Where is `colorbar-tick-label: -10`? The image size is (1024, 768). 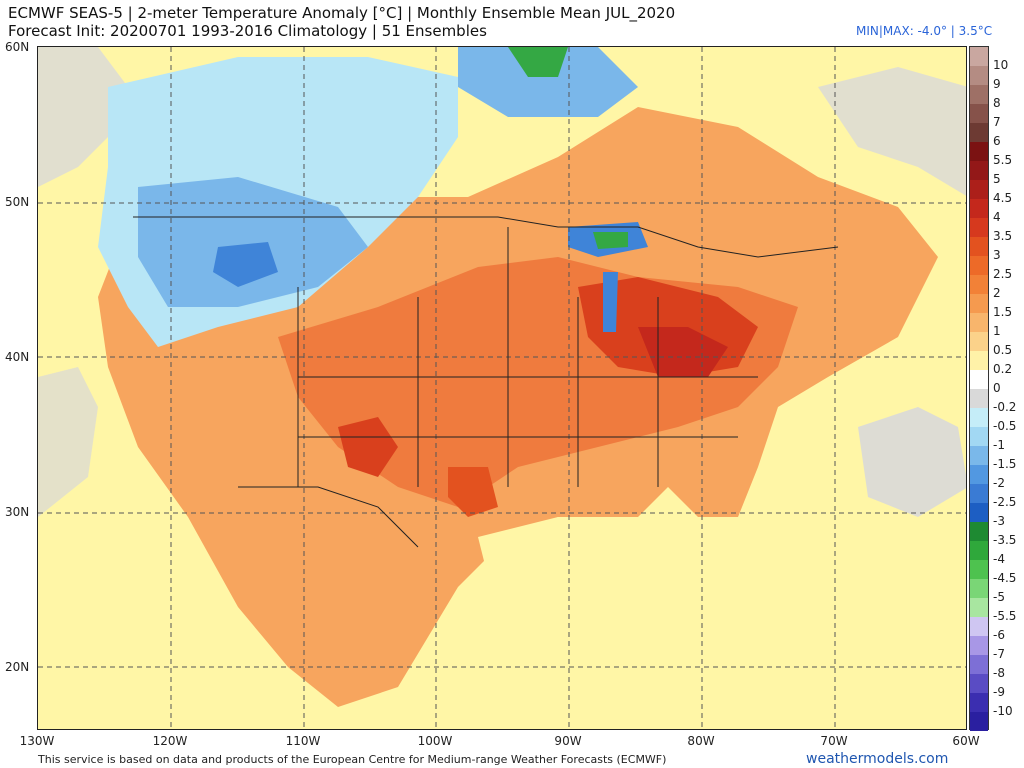
colorbar-tick-label: -10 is located at coordinates (1003, 711).